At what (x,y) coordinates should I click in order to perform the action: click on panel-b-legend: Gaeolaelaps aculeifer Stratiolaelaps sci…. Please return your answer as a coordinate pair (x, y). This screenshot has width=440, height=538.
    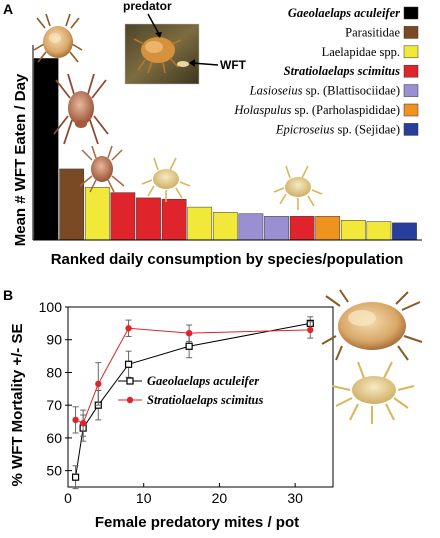
    Looking at the image, I should click on (190, 390).